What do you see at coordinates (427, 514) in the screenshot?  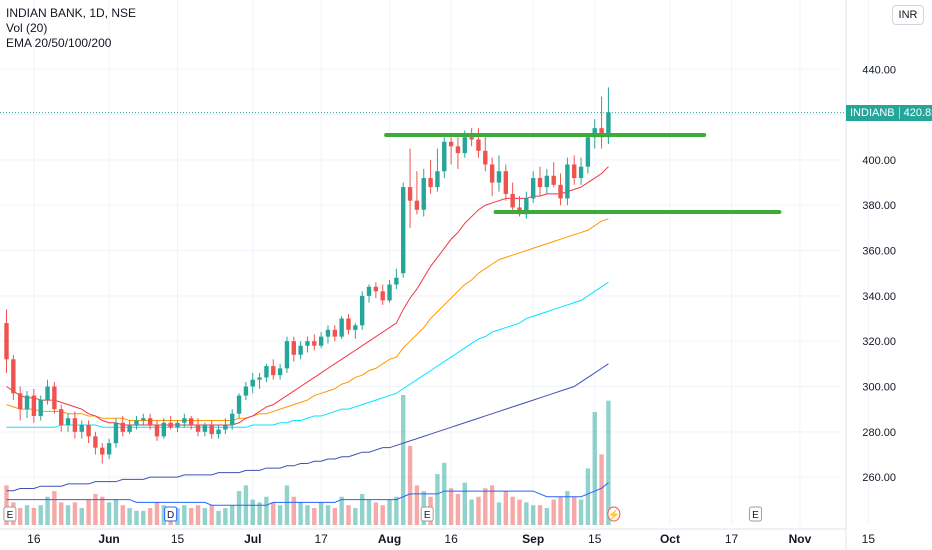 I see `event-marker` at bounding box center [427, 514].